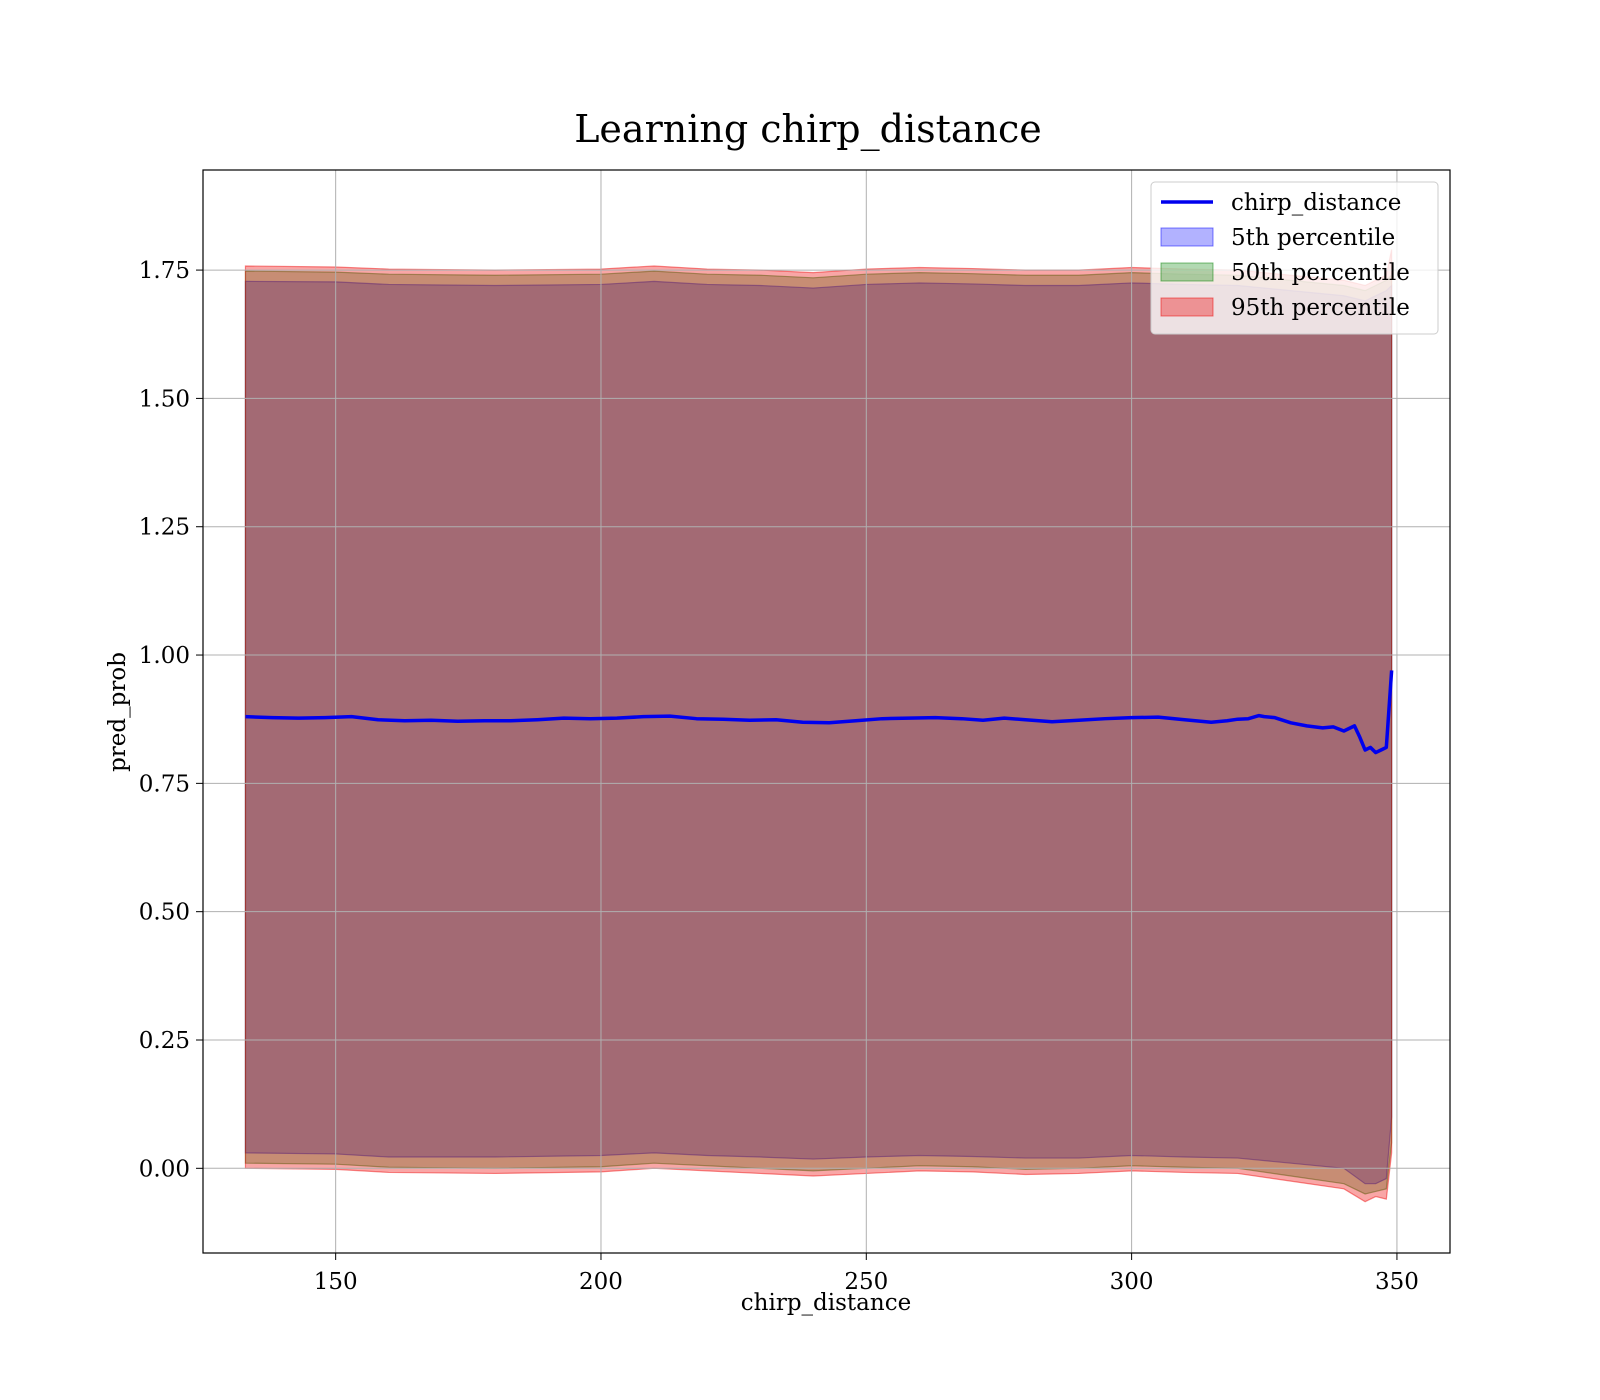 The height and width of the screenshot is (1400, 1600). Describe the element at coordinates (866, 1282) in the screenshot. I see `x-tick-label-2: 250` at that location.